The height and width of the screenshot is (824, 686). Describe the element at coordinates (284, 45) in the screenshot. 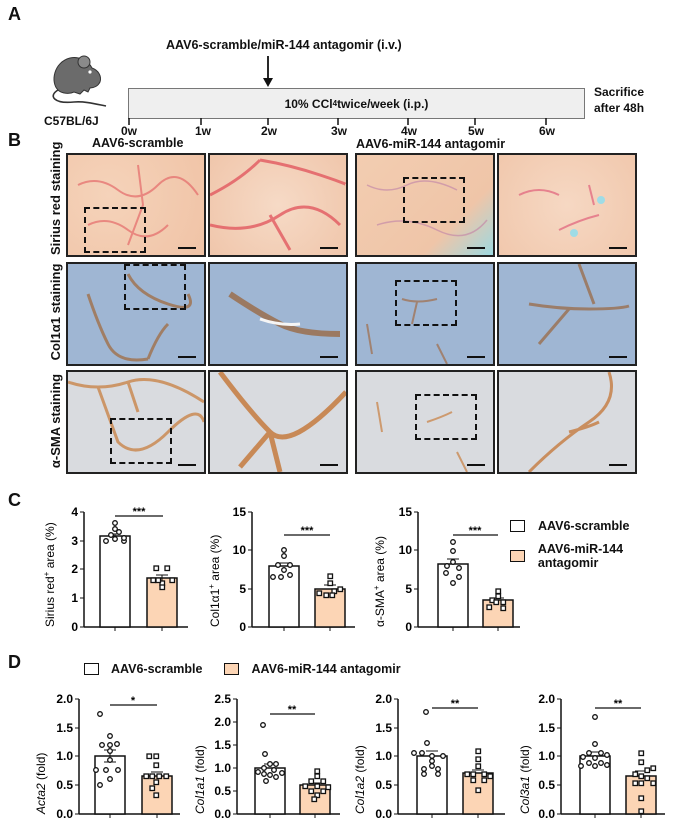

I see `injection-label: AAV6-scramble/miR-144 antagomir (i.v.)` at that location.